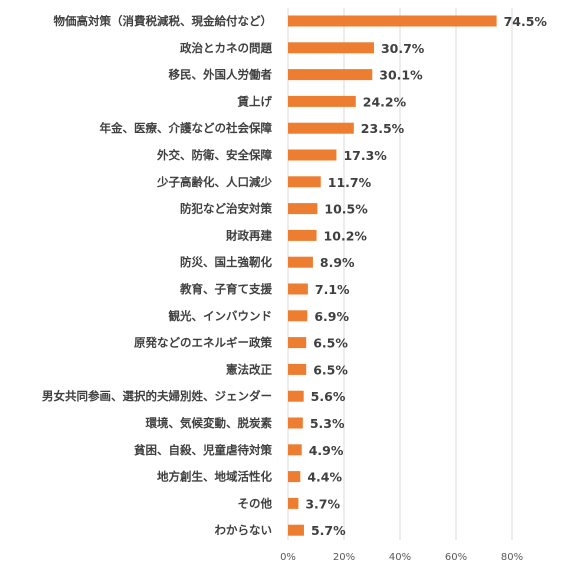  What do you see at coordinates (326, 450) in the screenshot?
I see `value-label: 4.9%` at bounding box center [326, 450].